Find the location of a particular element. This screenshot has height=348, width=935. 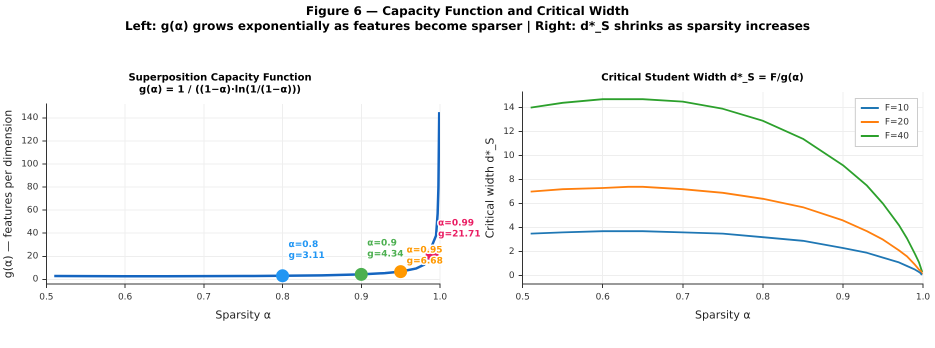

y-tick-label: 60 is located at coordinates (32, 211).